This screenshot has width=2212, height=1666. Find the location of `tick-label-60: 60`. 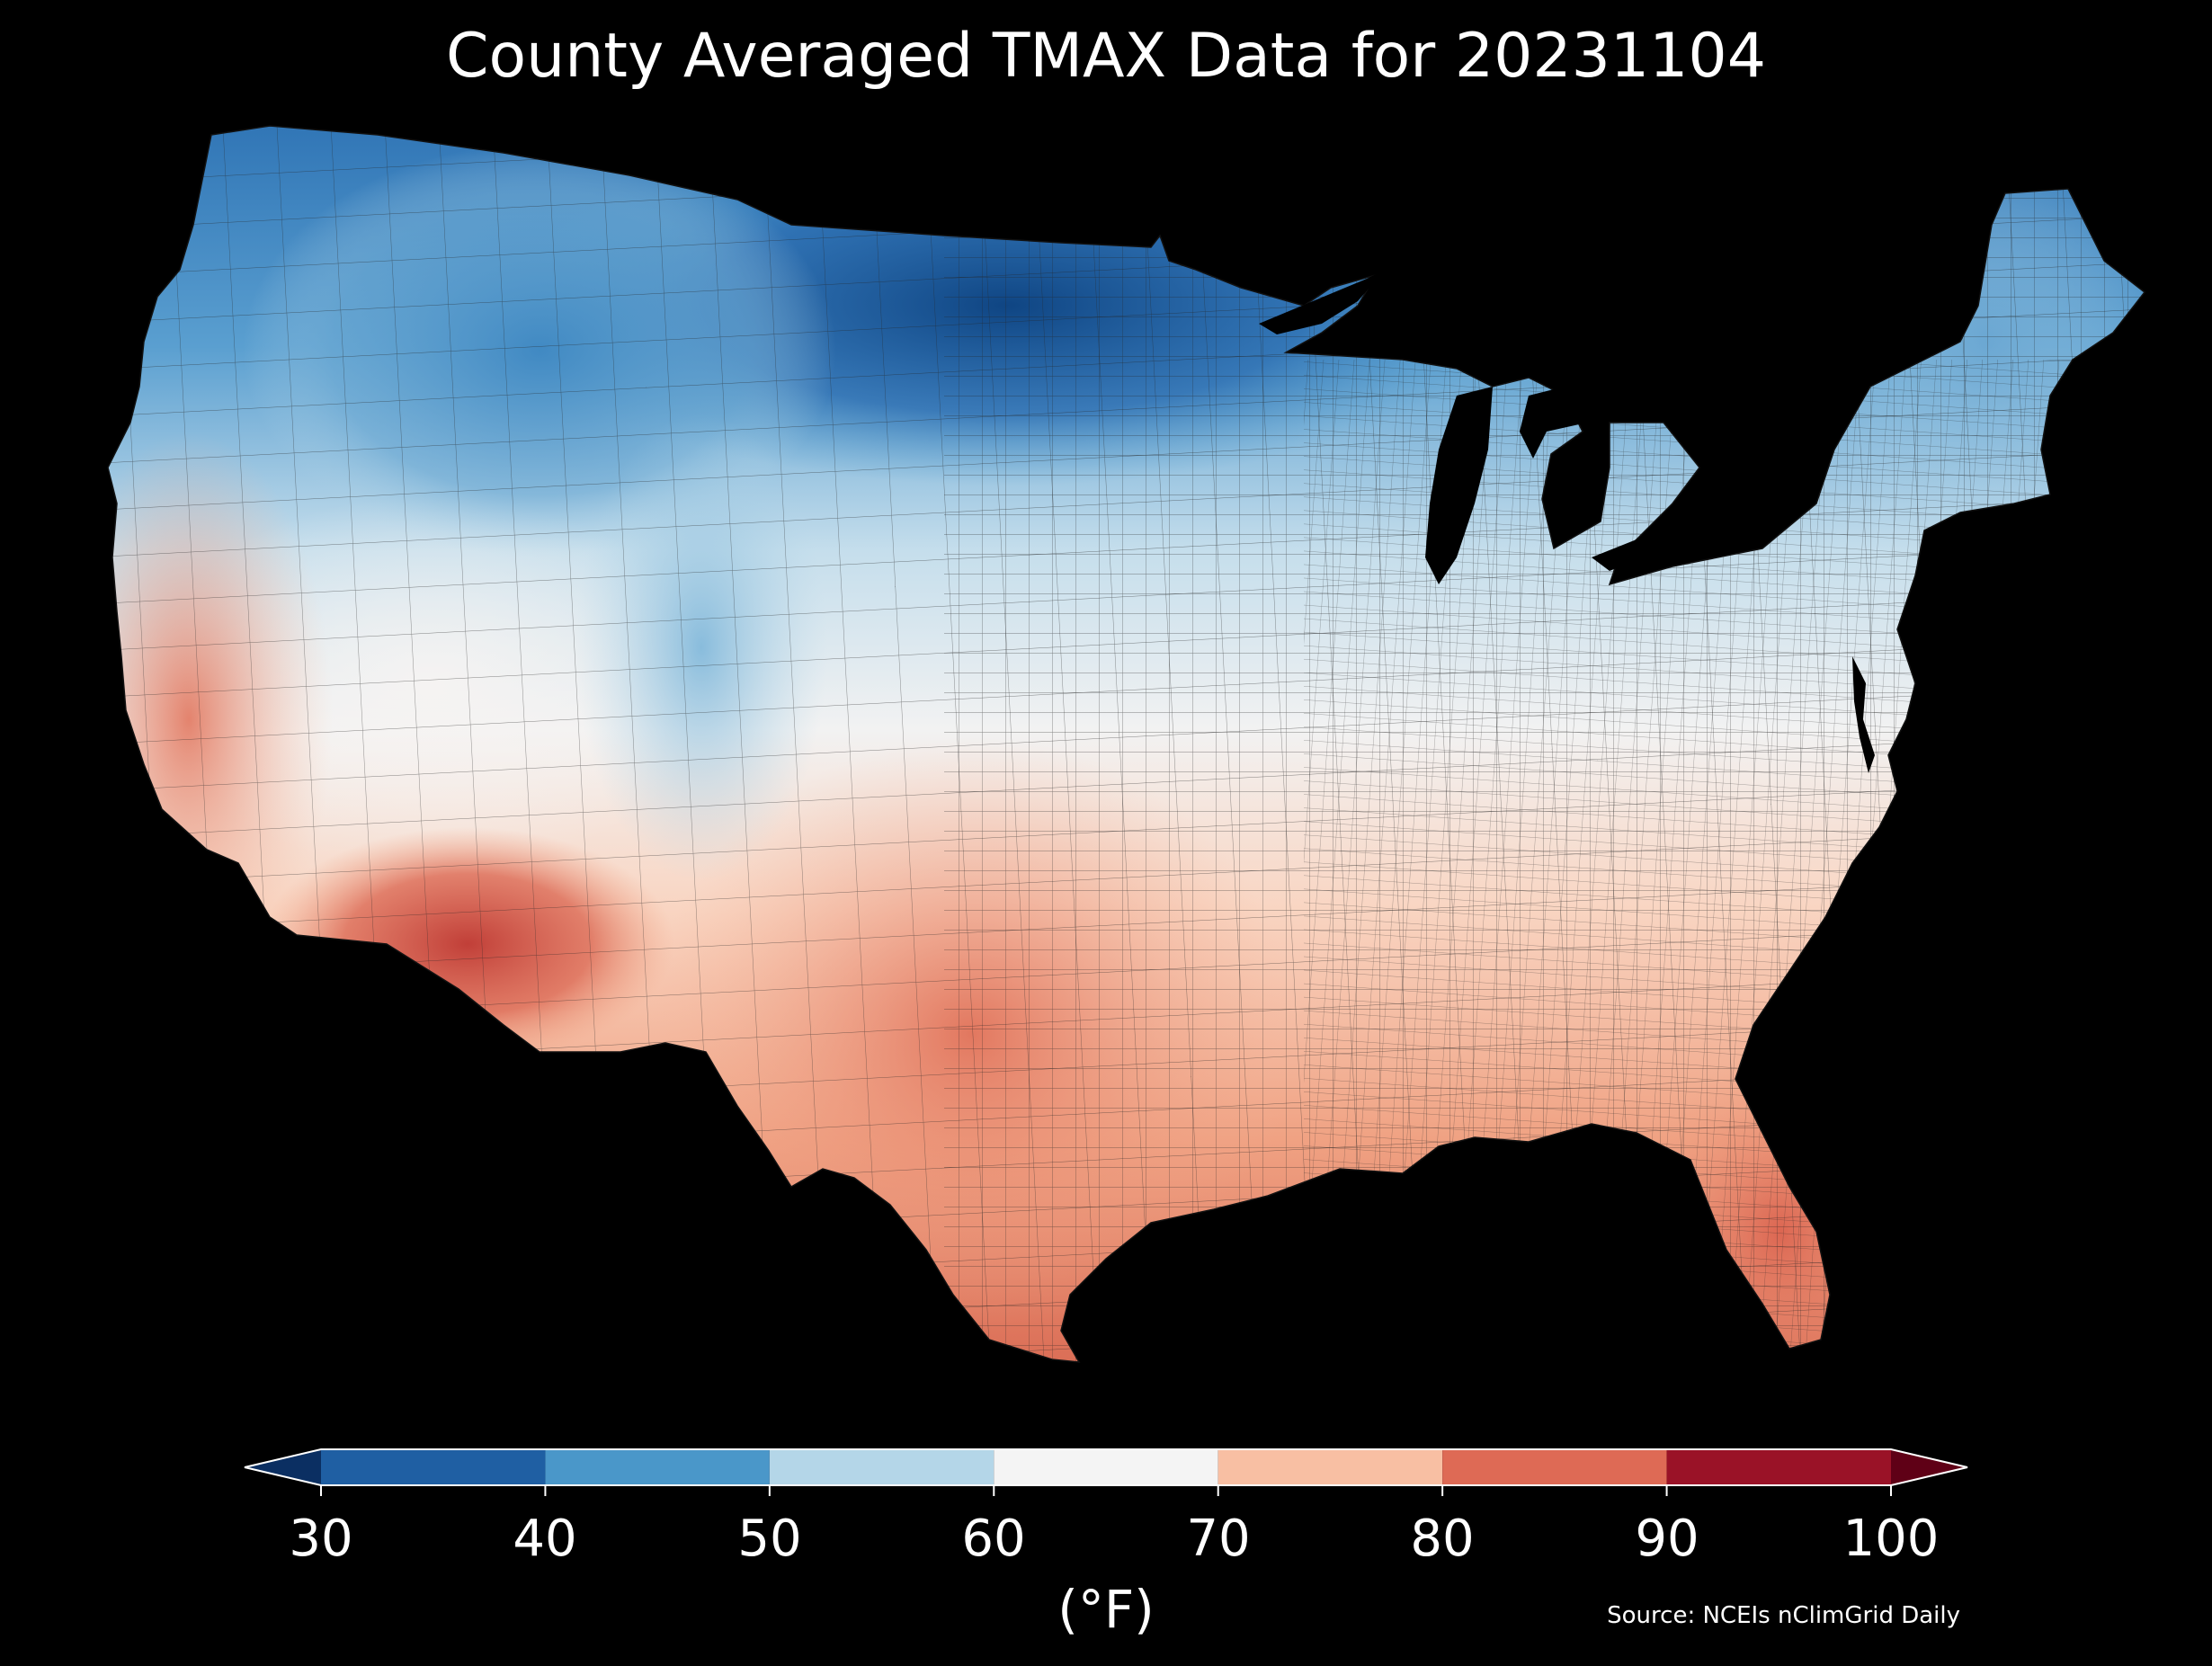

tick-label-60: 60 is located at coordinates (993, 1539).